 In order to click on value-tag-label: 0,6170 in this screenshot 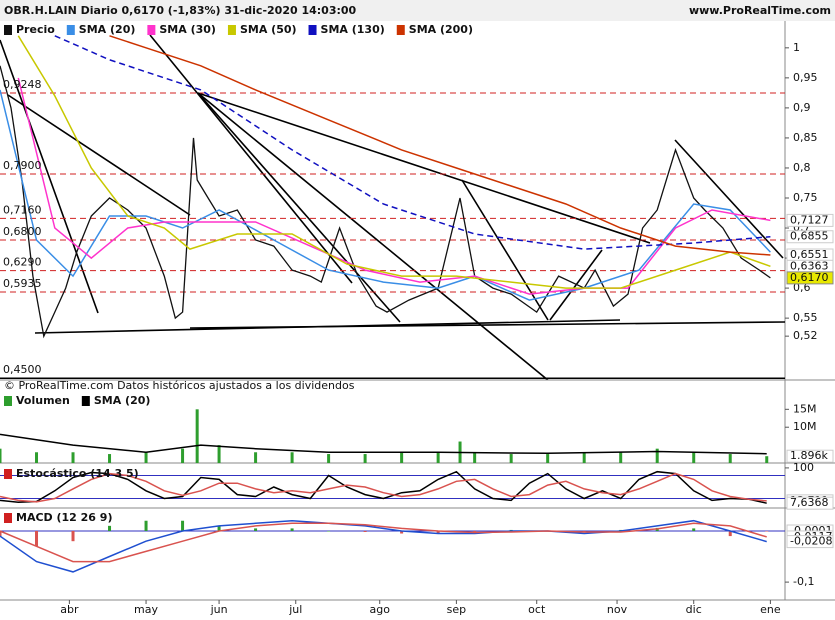, I will do `click(809, 277)`.